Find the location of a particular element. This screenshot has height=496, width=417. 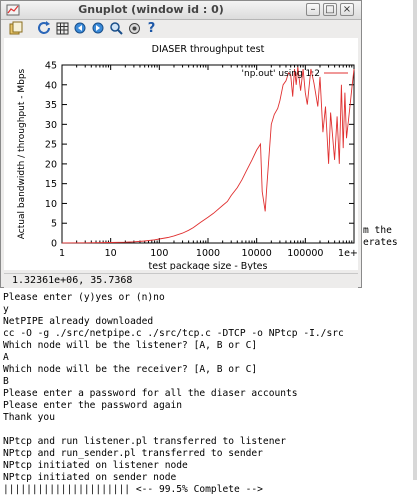

title-bar: Gnuplot (window id : 0) – □ × is located at coordinates (181, 10).